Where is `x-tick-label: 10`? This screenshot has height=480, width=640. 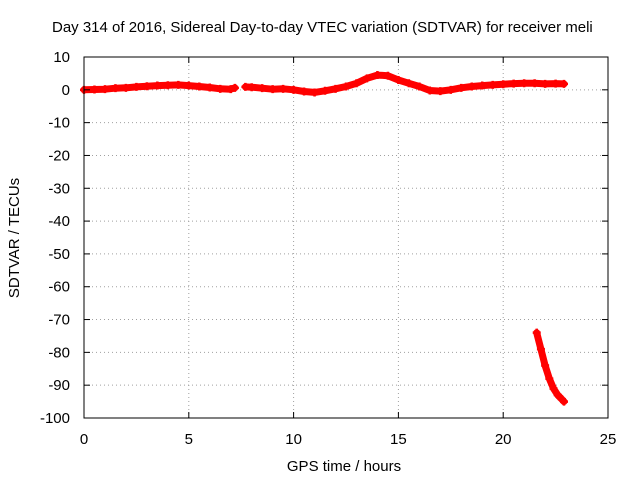 x-tick-label: 10 is located at coordinates (293, 439).